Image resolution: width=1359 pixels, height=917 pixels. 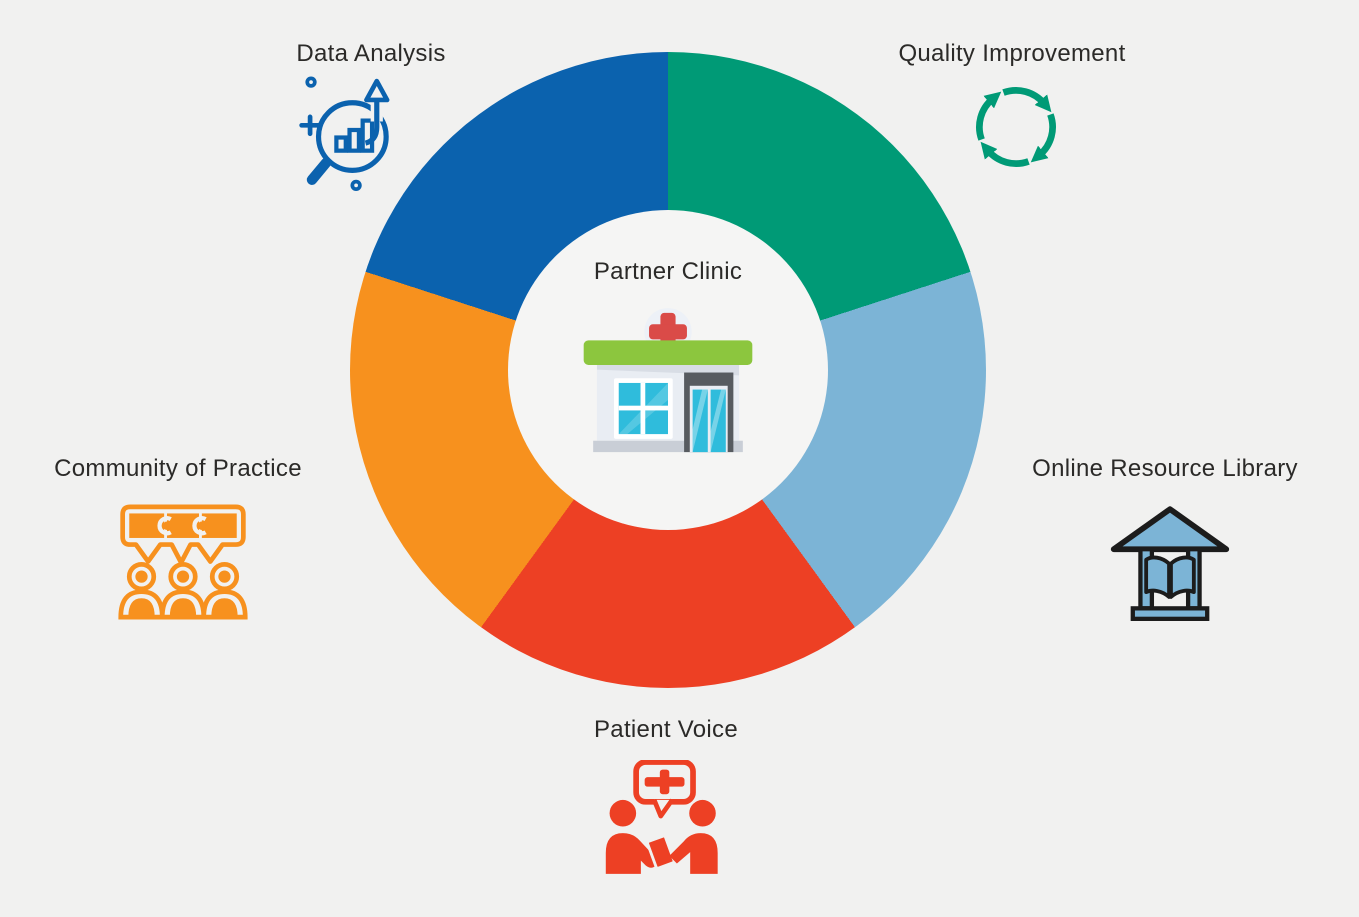 I want to click on label-online-resource-library: Online Resource Library, so click(x=1165, y=468).